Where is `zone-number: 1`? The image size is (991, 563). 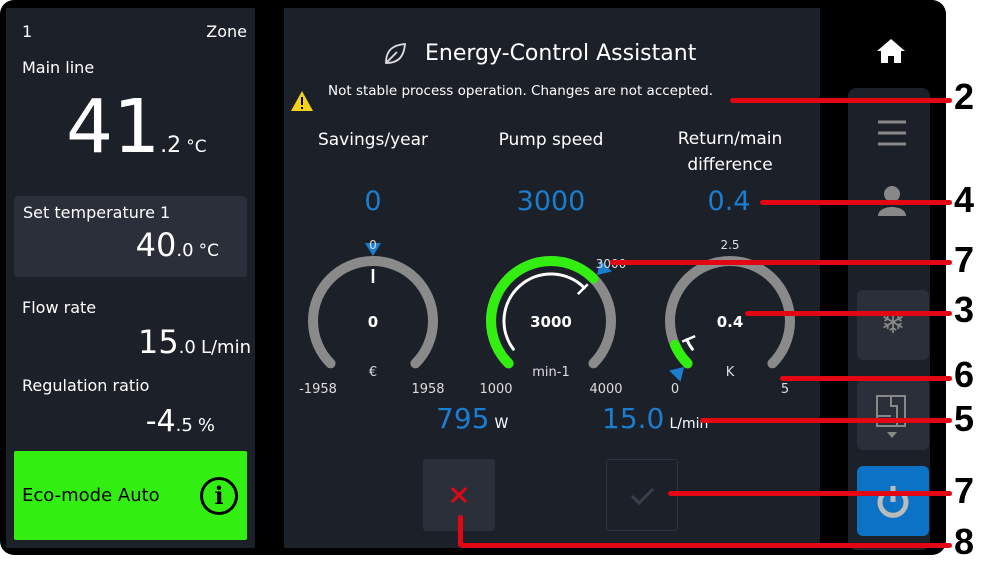
zone-number: 1 is located at coordinates (27, 31).